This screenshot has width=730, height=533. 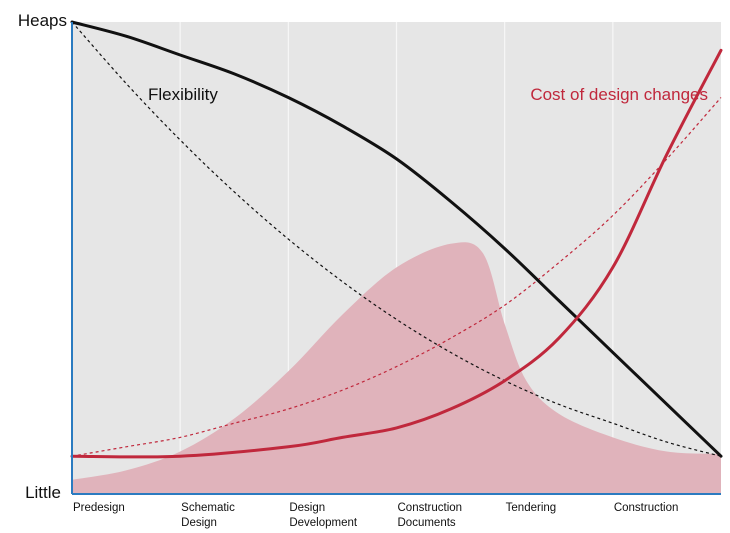 What do you see at coordinates (323, 515) in the screenshot?
I see `x-tick-label: Design Development` at bounding box center [323, 515].